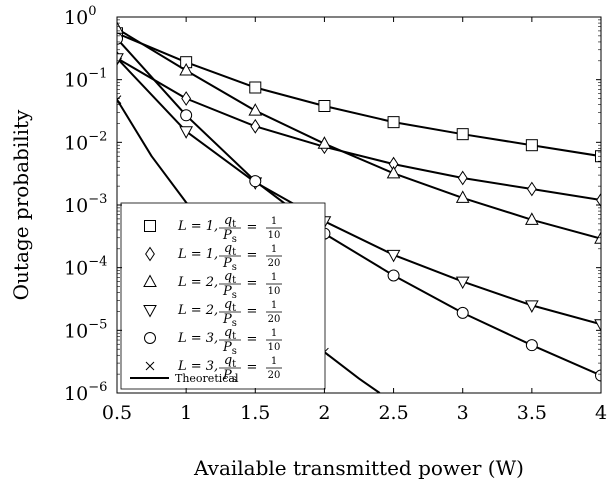 The width and height of the screenshot is (609, 486). I want to click on y-tick-label: 10⁻⁶, so click(85, 392).